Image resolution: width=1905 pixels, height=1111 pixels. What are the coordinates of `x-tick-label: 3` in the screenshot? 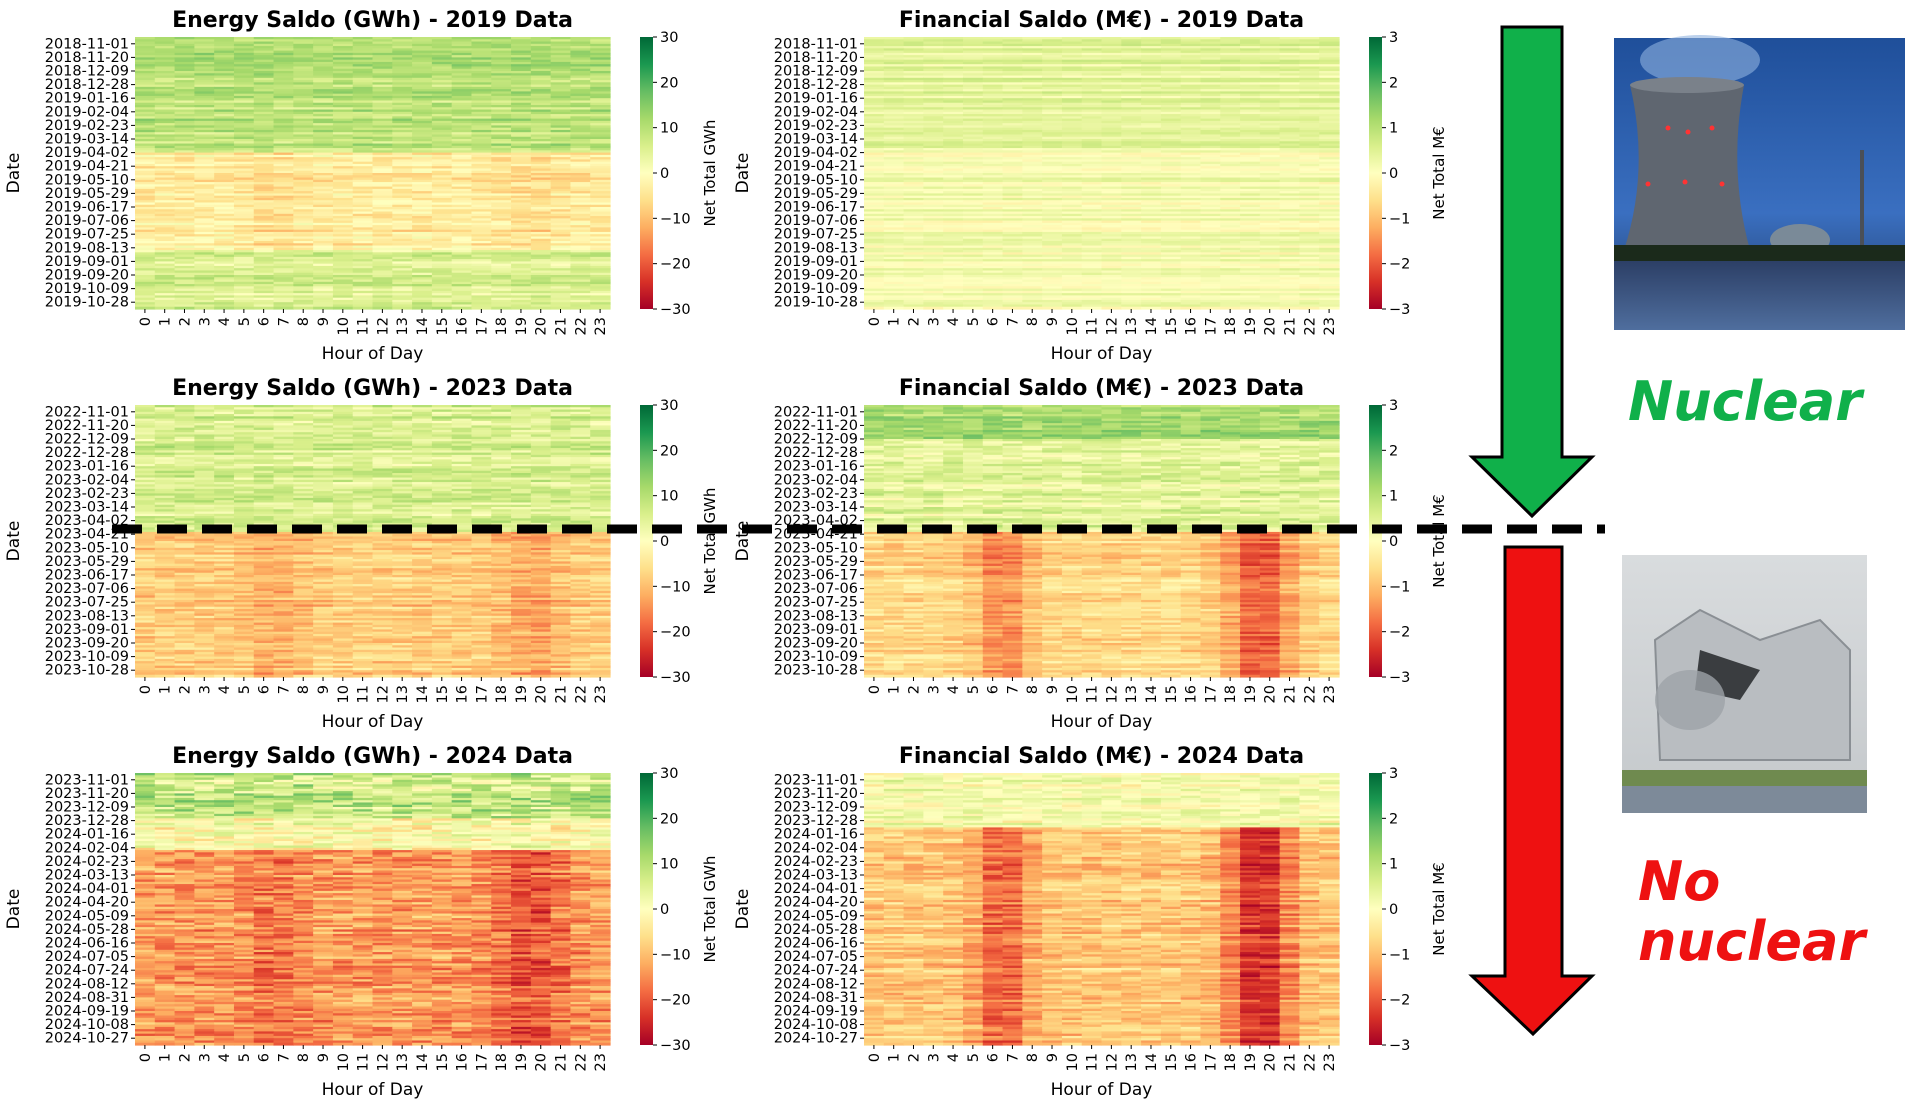 It's located at (205, 321).